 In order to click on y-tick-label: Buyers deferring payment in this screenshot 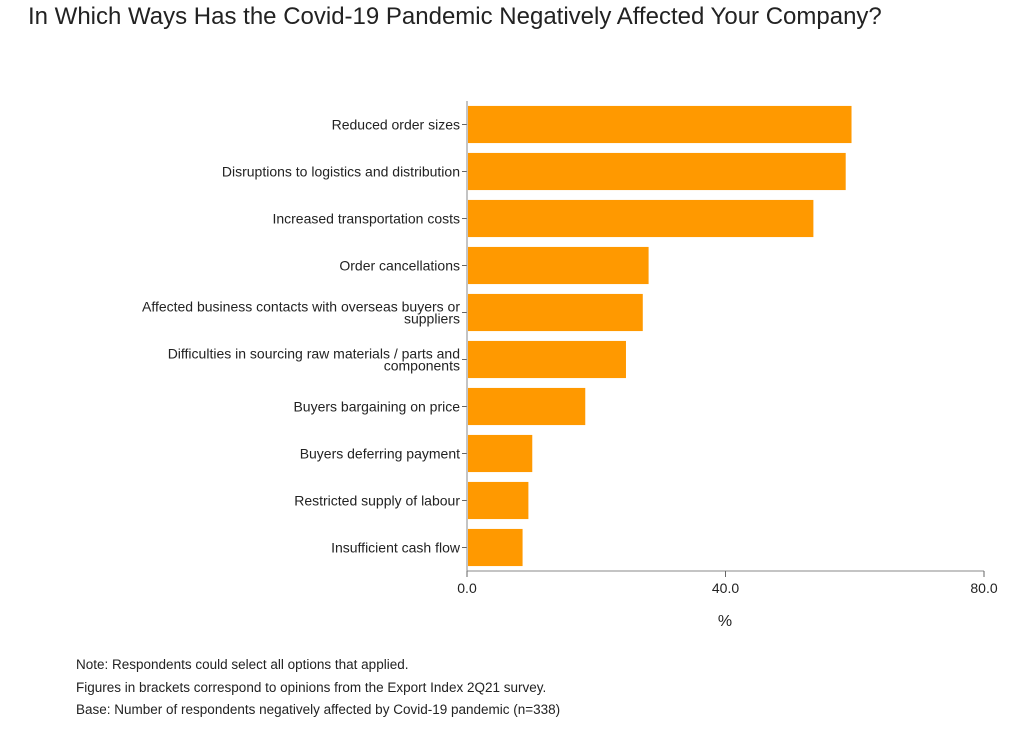, I will do `click(380, 454)`.